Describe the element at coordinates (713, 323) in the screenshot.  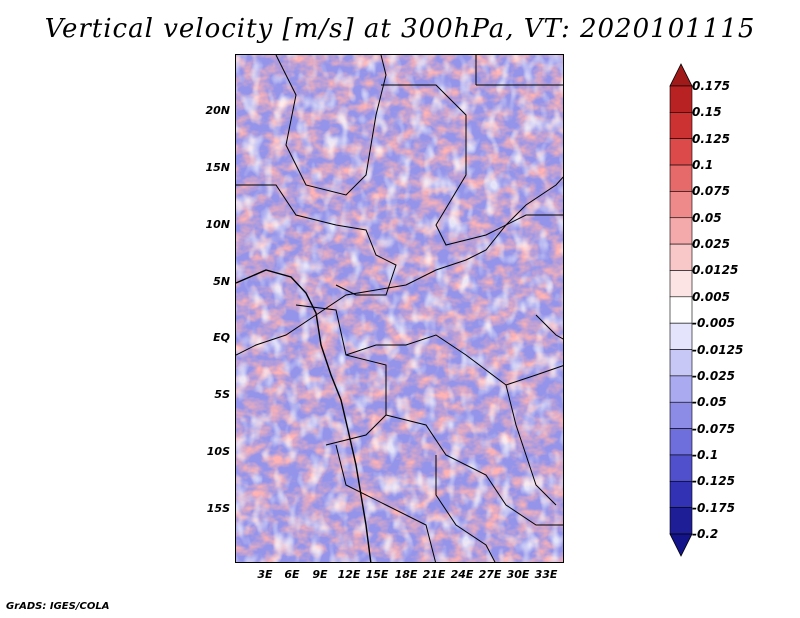
I see `colorbar-label: -0.005` at that location.